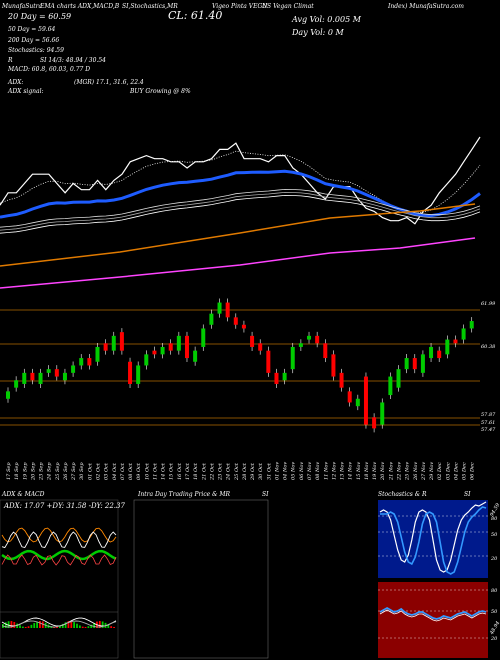 The width and height of the screenshot is (500, 660). Describe the element at coordinates (343, 471) in the screenshot. I see `date-label: 13 Nov` at that location.